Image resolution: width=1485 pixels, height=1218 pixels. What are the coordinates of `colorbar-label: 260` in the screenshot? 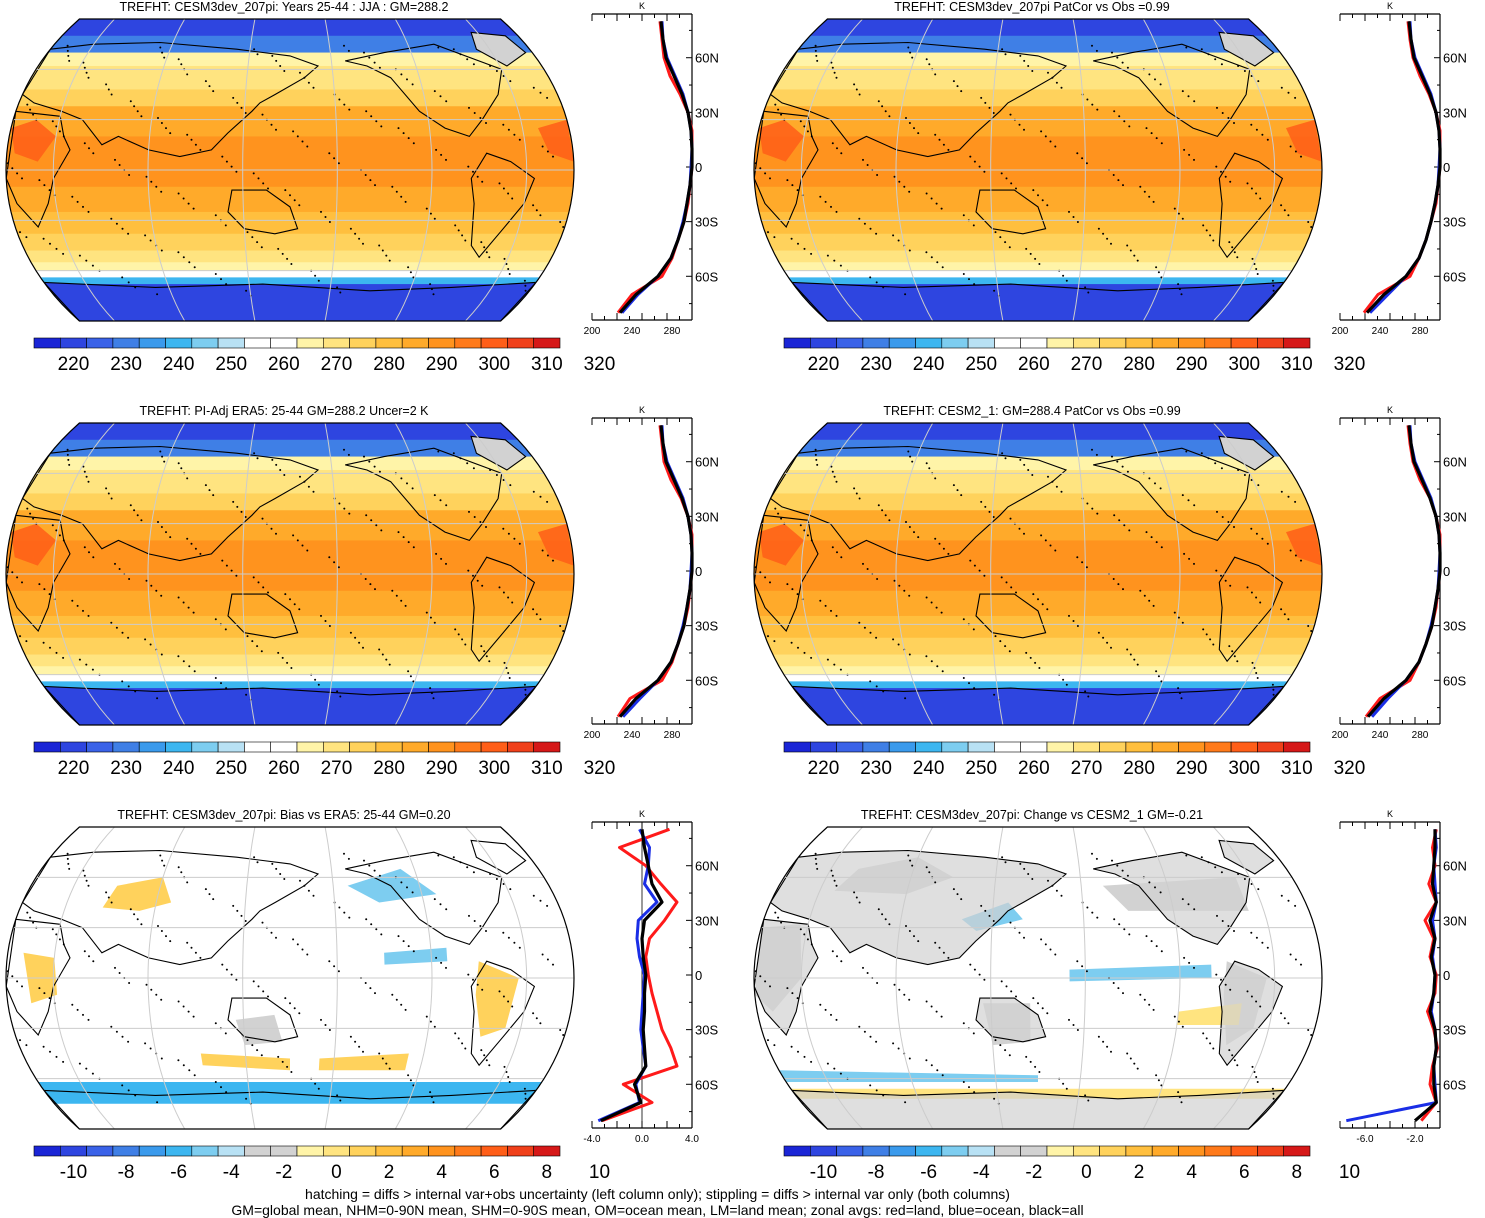 It's located at (1034, 768).